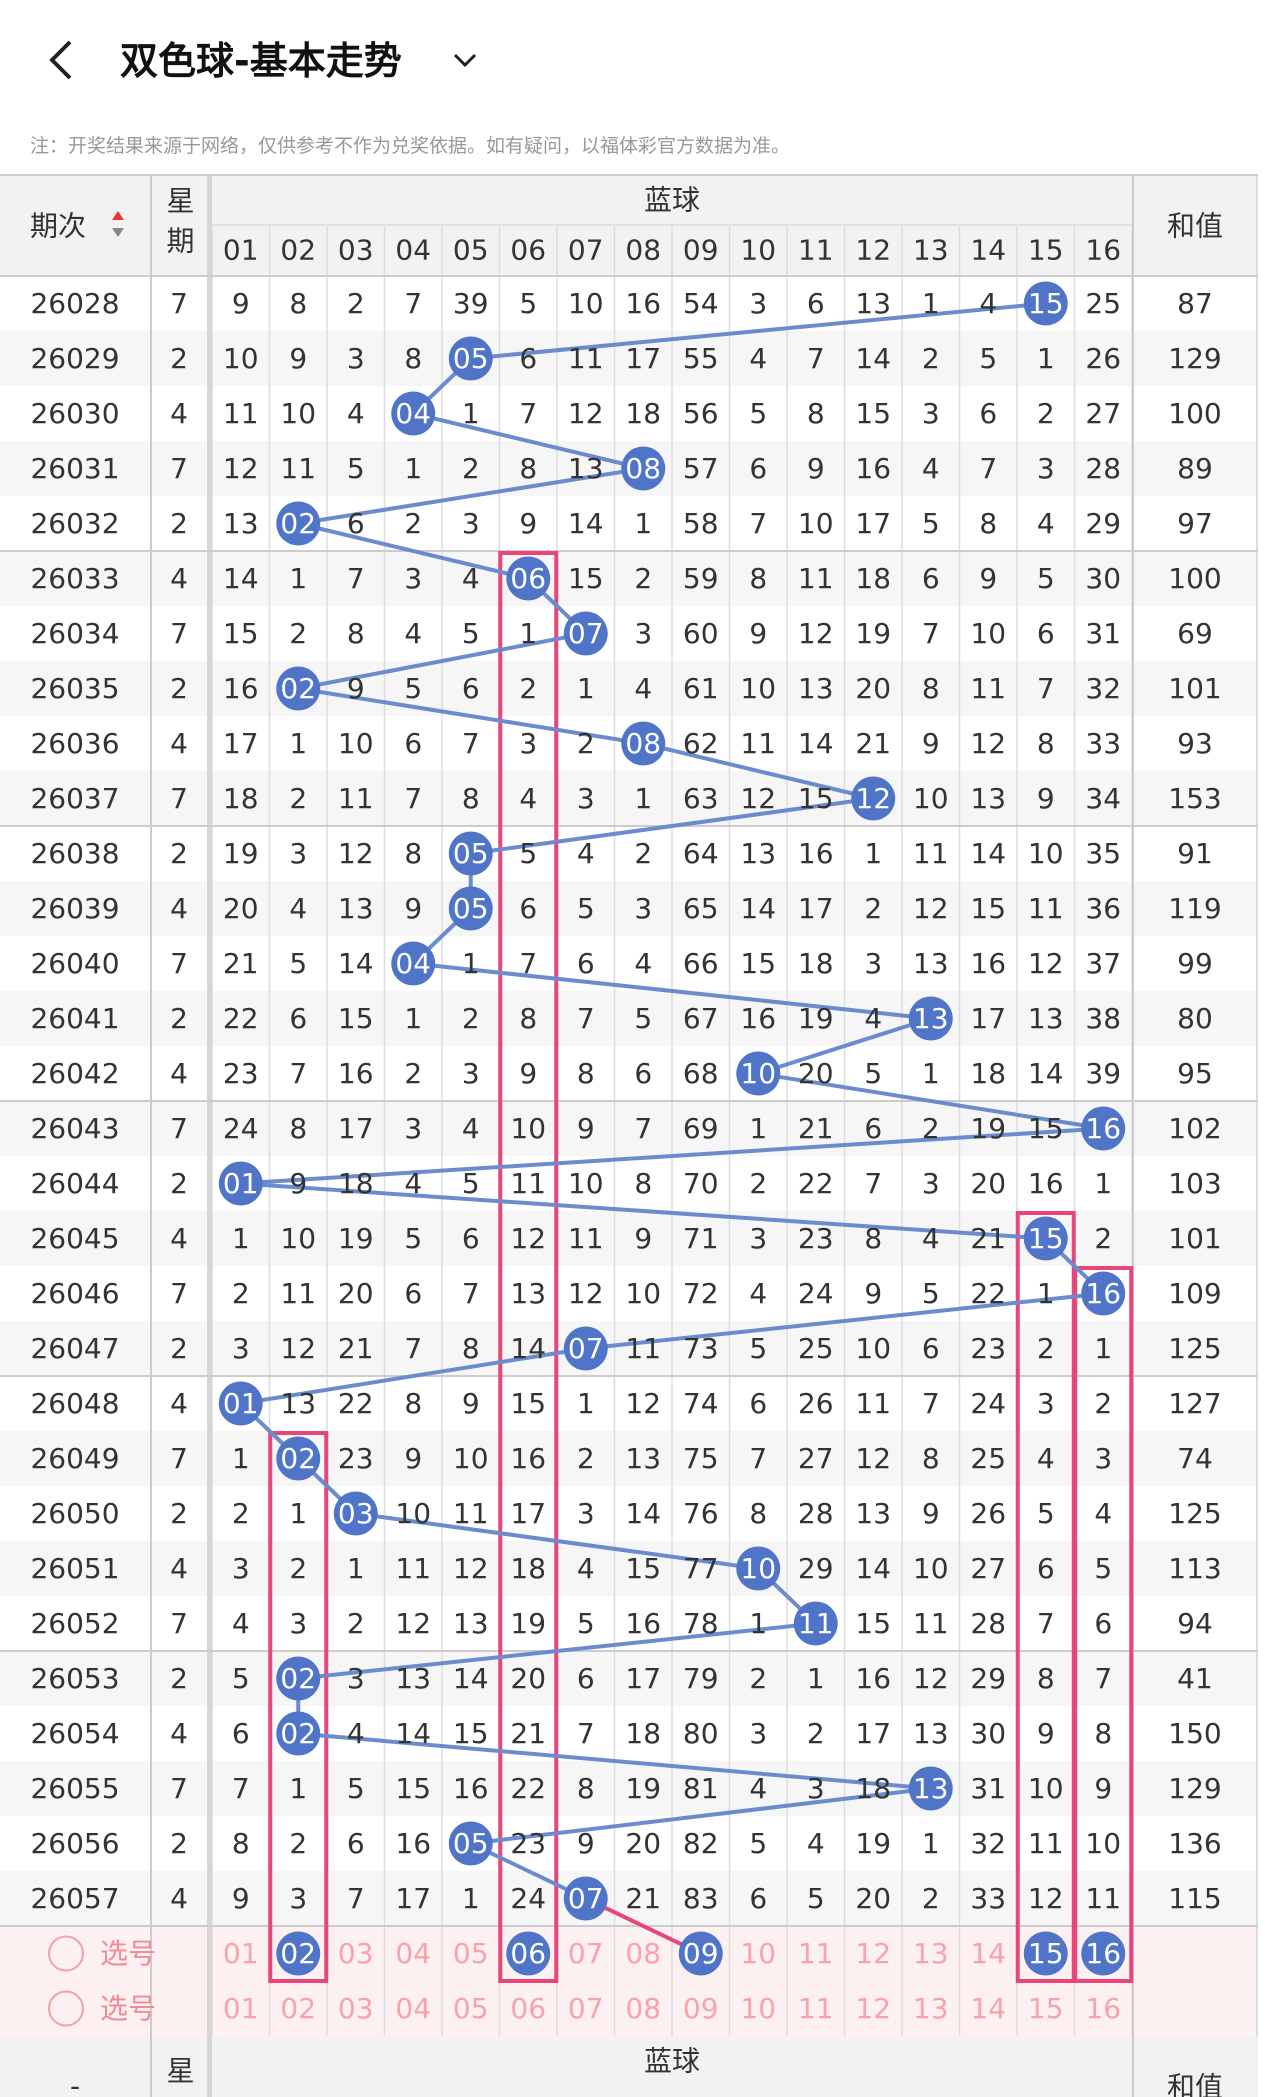 The image size is (1279, 2097). Describe the element at coordinates (74, 1293) in the screenshot. I see `period: 26046` at that location.